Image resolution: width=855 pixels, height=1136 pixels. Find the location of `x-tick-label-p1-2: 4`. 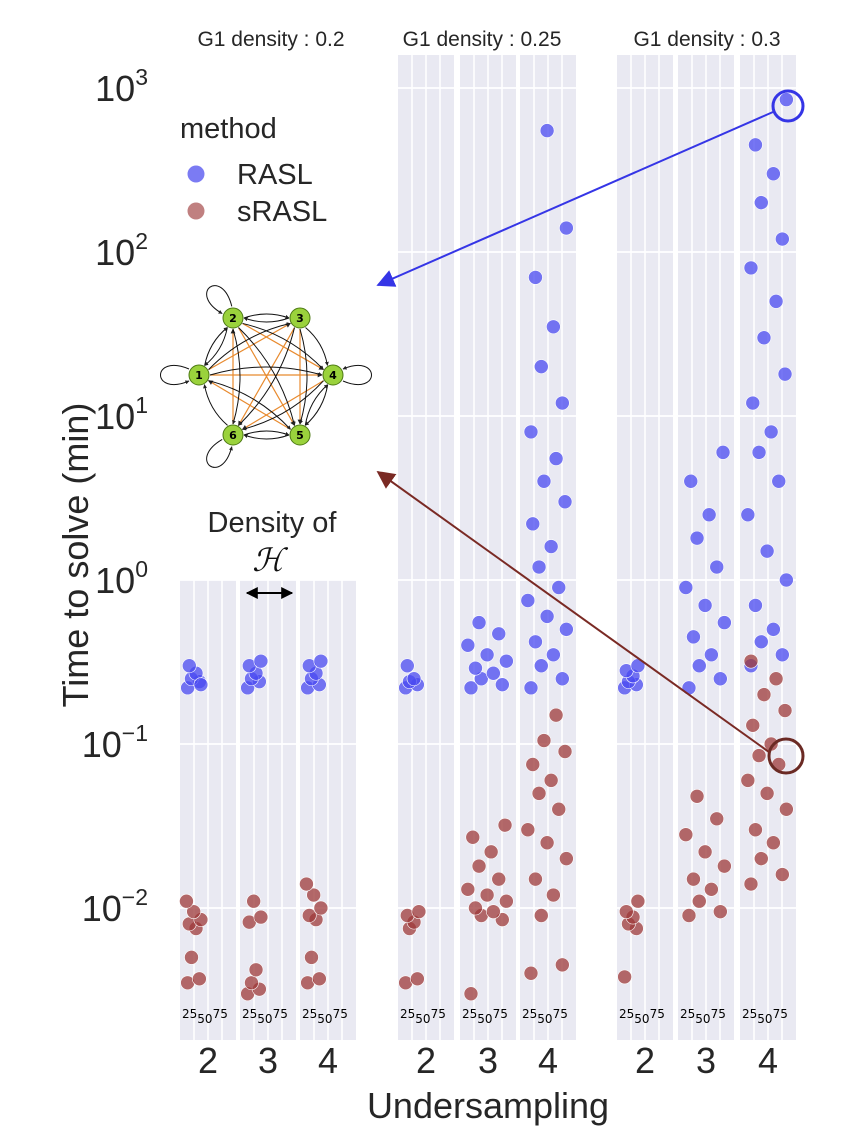

x-tick-label-p1-2: 4 is located at coordinates (328, 1060).